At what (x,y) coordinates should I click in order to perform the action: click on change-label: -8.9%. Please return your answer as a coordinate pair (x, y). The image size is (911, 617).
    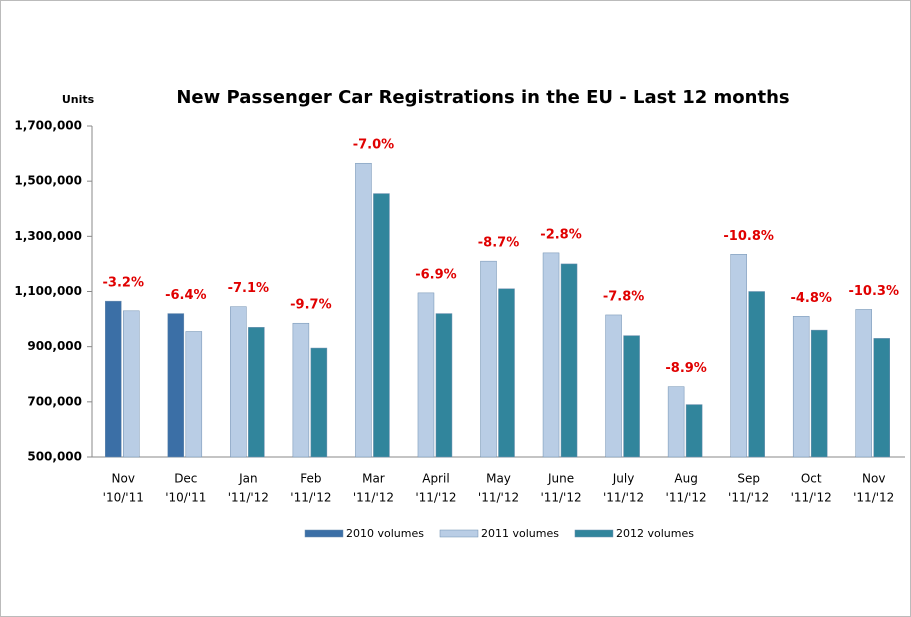
    Looking at the image, I should click on (685, 368).